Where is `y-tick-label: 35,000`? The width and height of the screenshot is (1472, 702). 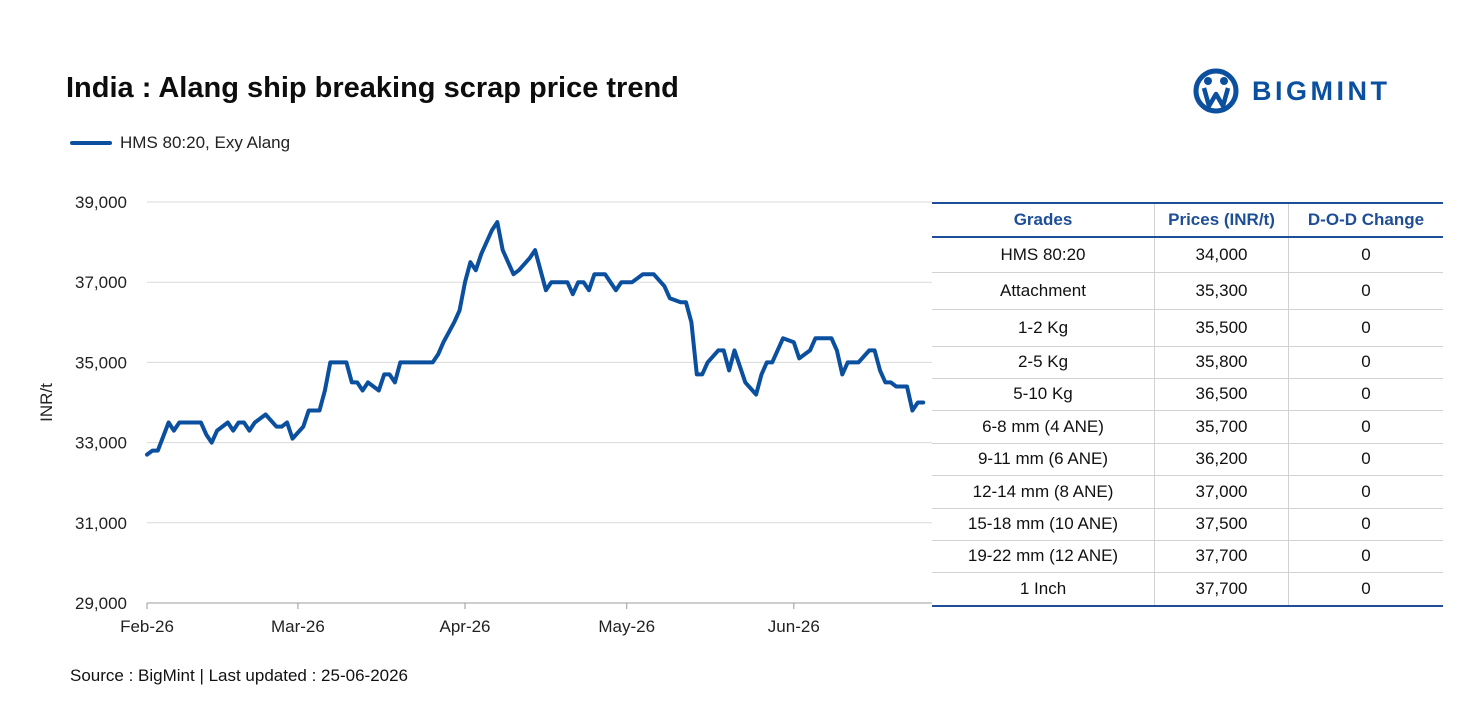
y-tick-label: 35,000 is located at coordinates (101, 362).